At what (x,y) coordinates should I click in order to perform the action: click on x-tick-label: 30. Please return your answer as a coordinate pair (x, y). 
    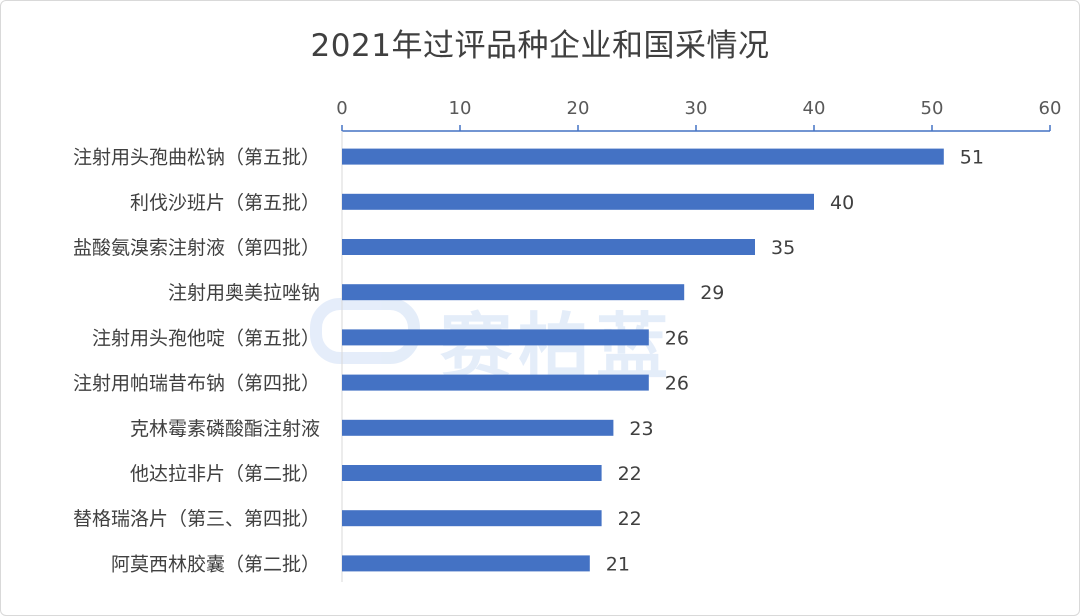
    Looking at the image, I should click on (696, 108).